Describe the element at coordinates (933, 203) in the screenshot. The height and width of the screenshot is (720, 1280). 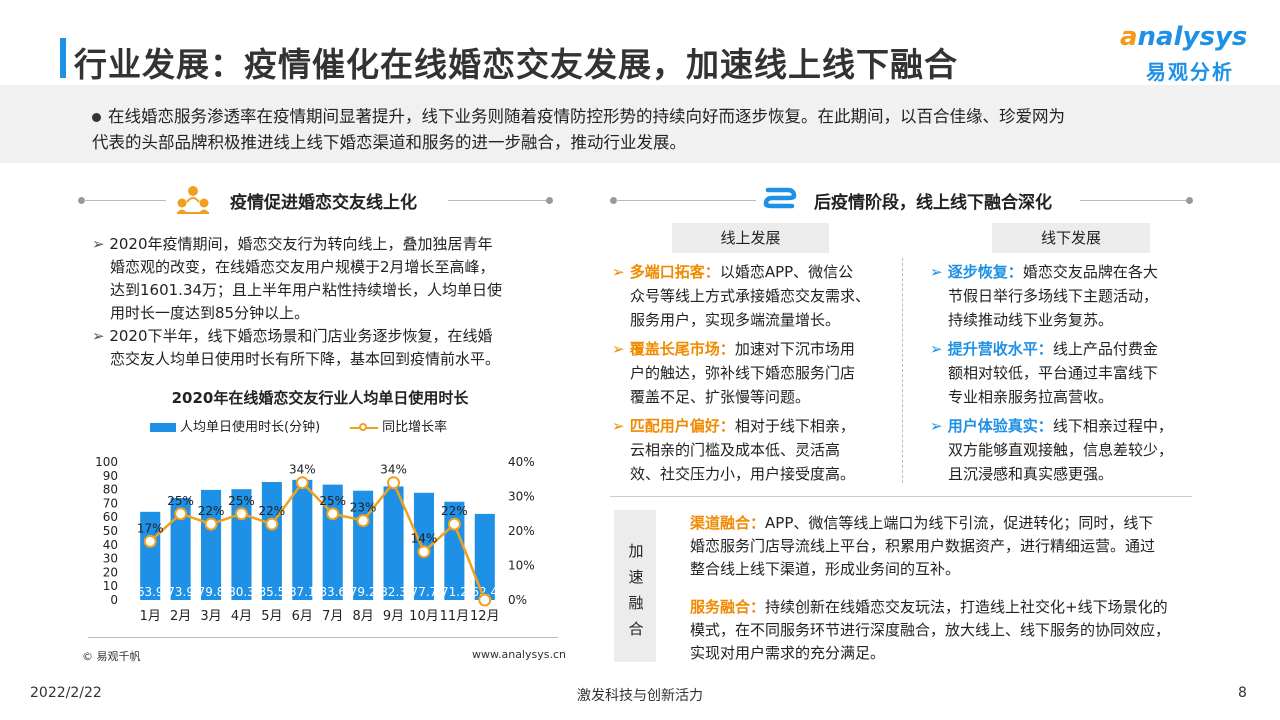
I see `right-section-title: 后疫情阶段，线上线下融合深化` at that location.